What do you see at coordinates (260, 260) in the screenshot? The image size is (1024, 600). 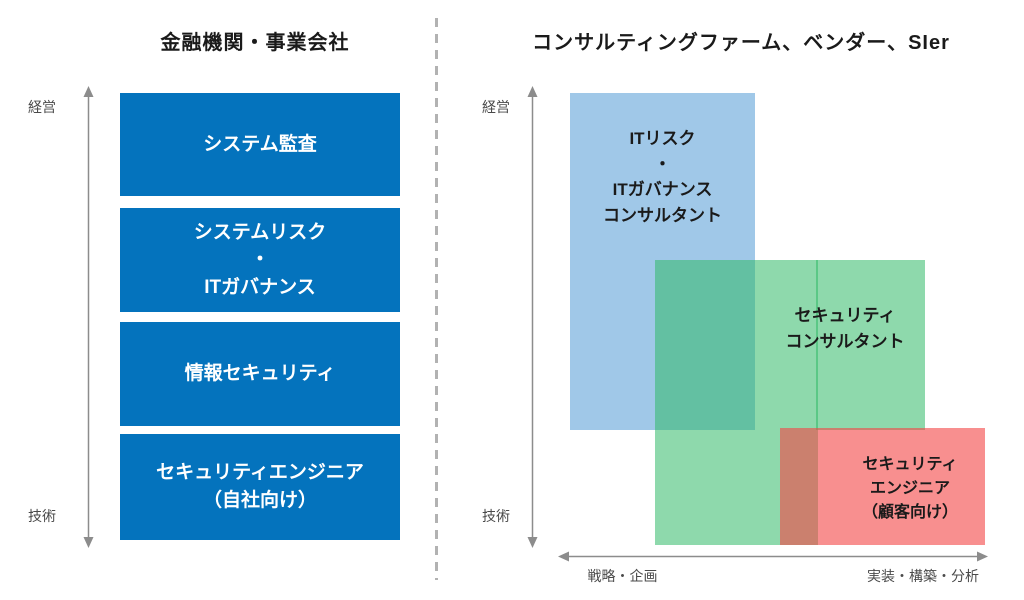 I see `role-box-system-risk-it-governance: システムリスク ・ ITガバナンス` at bounding box center [260, 260].